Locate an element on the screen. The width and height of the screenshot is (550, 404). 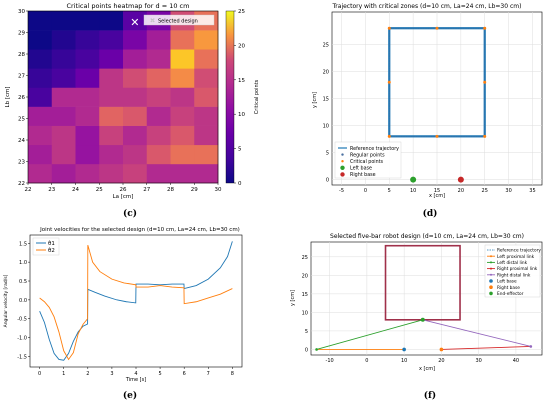
robot-plot is located at coordinates (424, 298).